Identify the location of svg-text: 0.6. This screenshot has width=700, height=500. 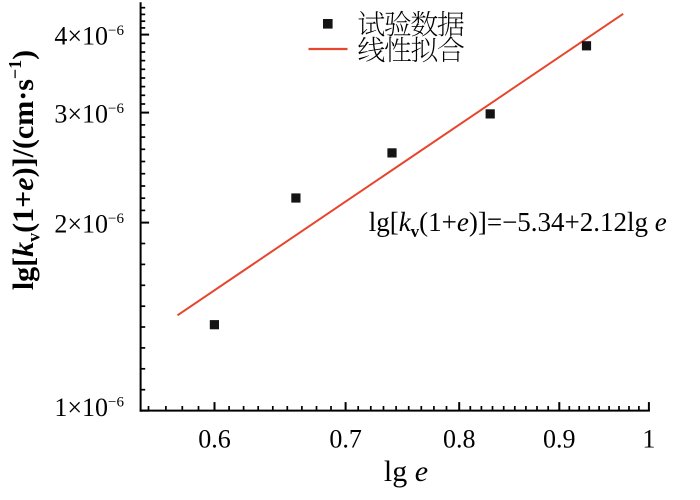
(214, 439).